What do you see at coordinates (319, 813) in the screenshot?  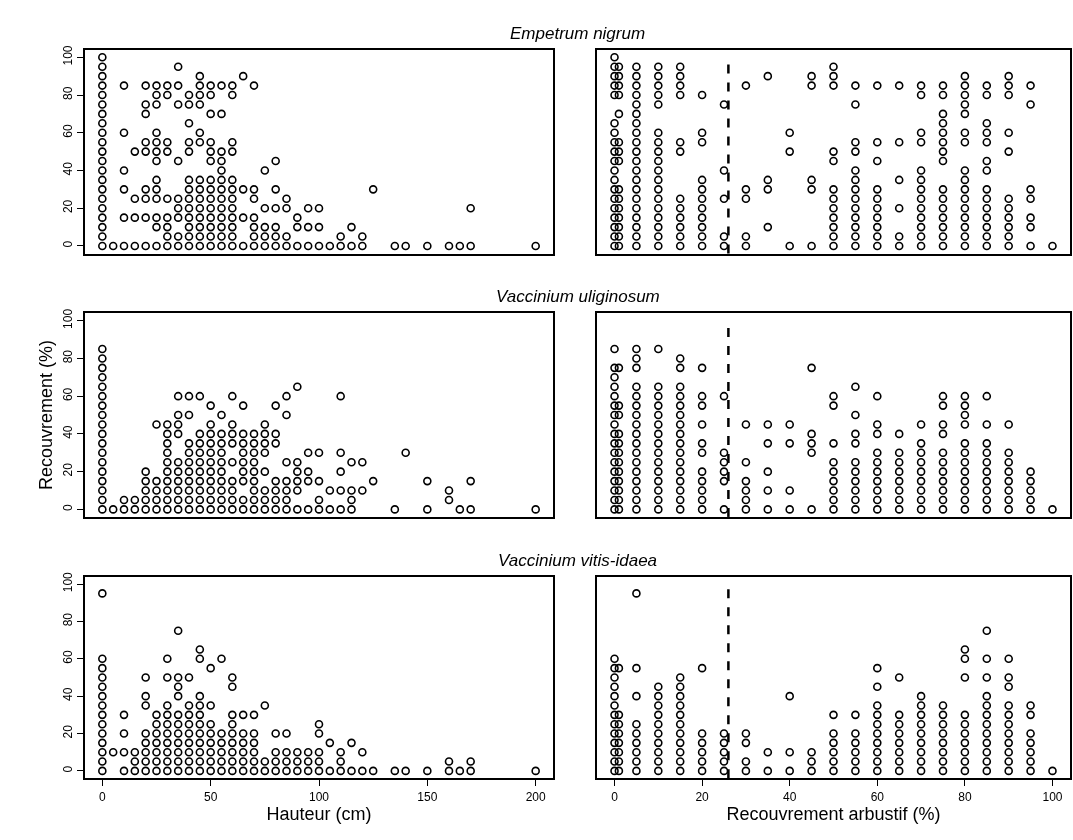 I see `x-axis-title: Hauteur (cm)` at bounding box center [319, 813].